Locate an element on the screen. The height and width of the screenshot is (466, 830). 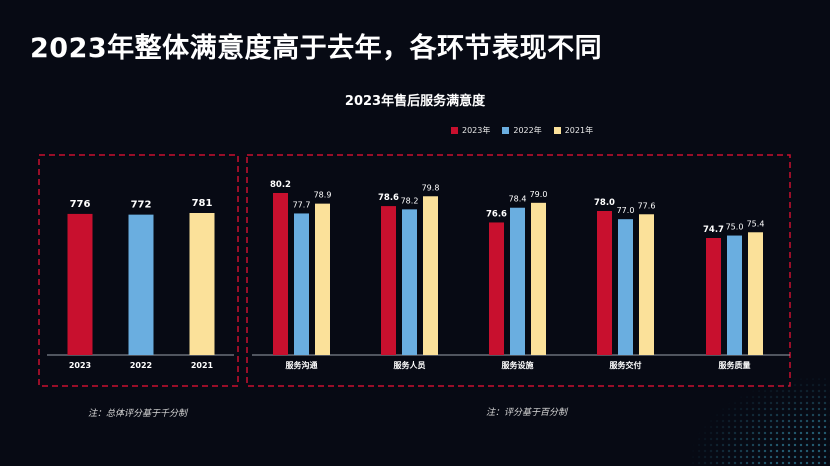
value-label-服务人员-2021年: 79.8 is located at coordinates (431, 187).